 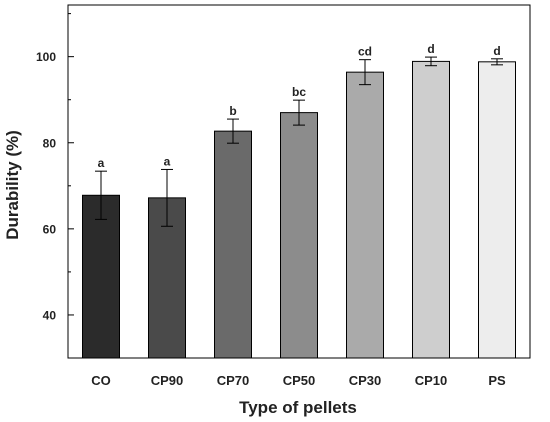 What do you see at coordinates (50, 229) in the screenshot?
I see `y-tick-label: 60` at bounding box center [50, 229].